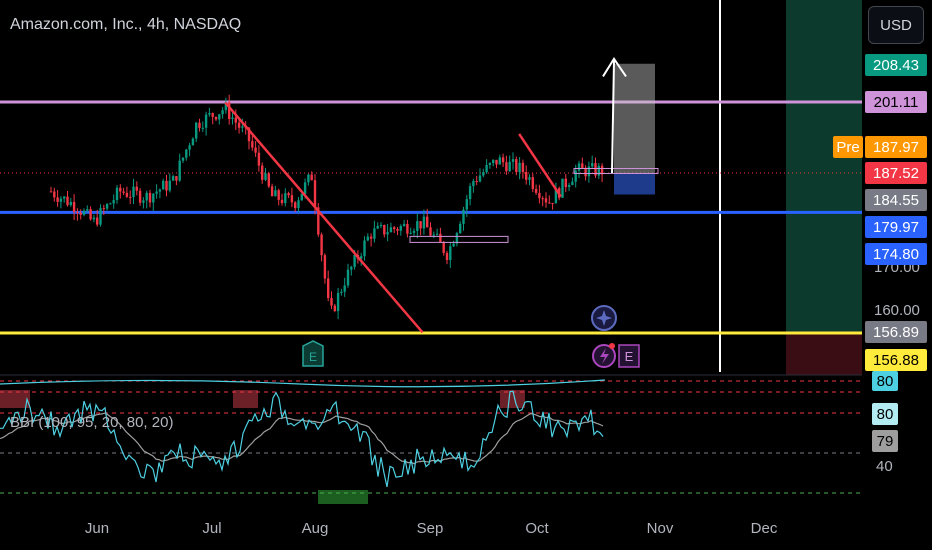 Image resolution: width=932 pixels, height=550 pixels. What do you see at coordinates (126, 24) in the screenshot?
I see `symbol-title: Amazon.com, Inc., 4h, NASDAQ` at bounding box center [126, 24].